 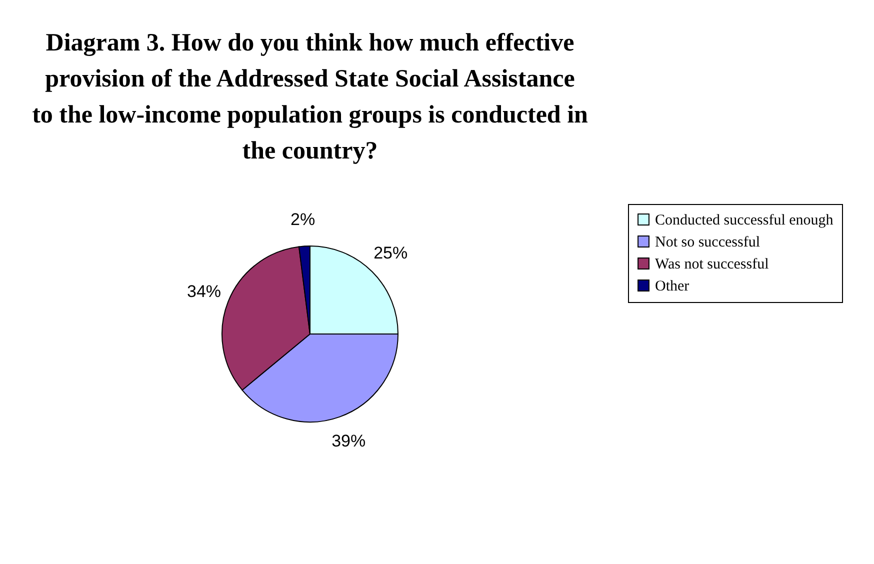 What do you see at coordinates (744, 220) in the screenshot?
I see `legend-label: Conducted successful enough` at bounding box center [744, 220].